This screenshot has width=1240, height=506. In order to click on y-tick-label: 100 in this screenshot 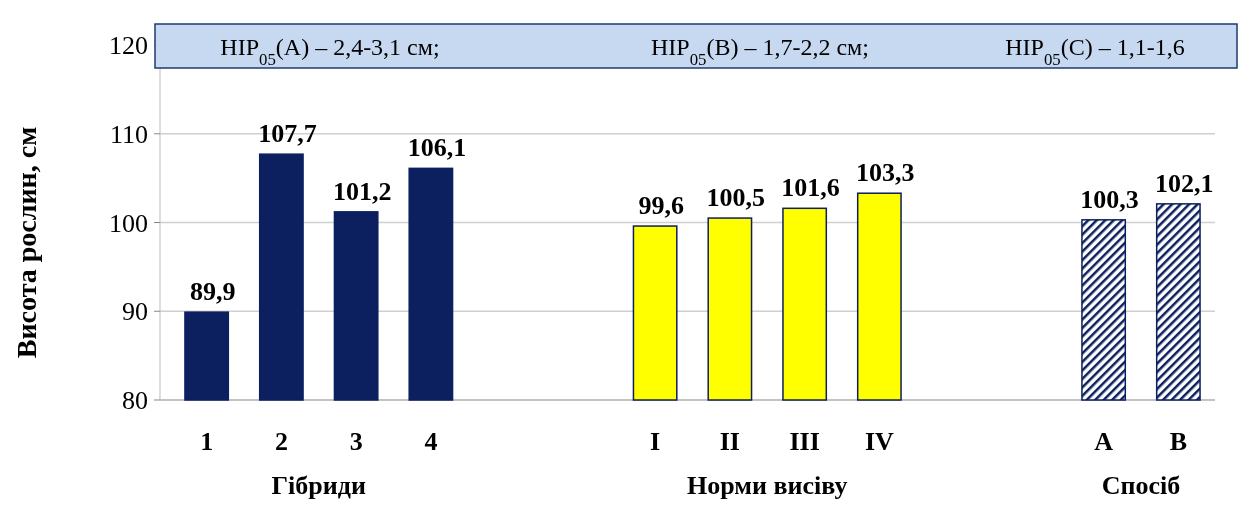, I will do `click(128, 223)`.